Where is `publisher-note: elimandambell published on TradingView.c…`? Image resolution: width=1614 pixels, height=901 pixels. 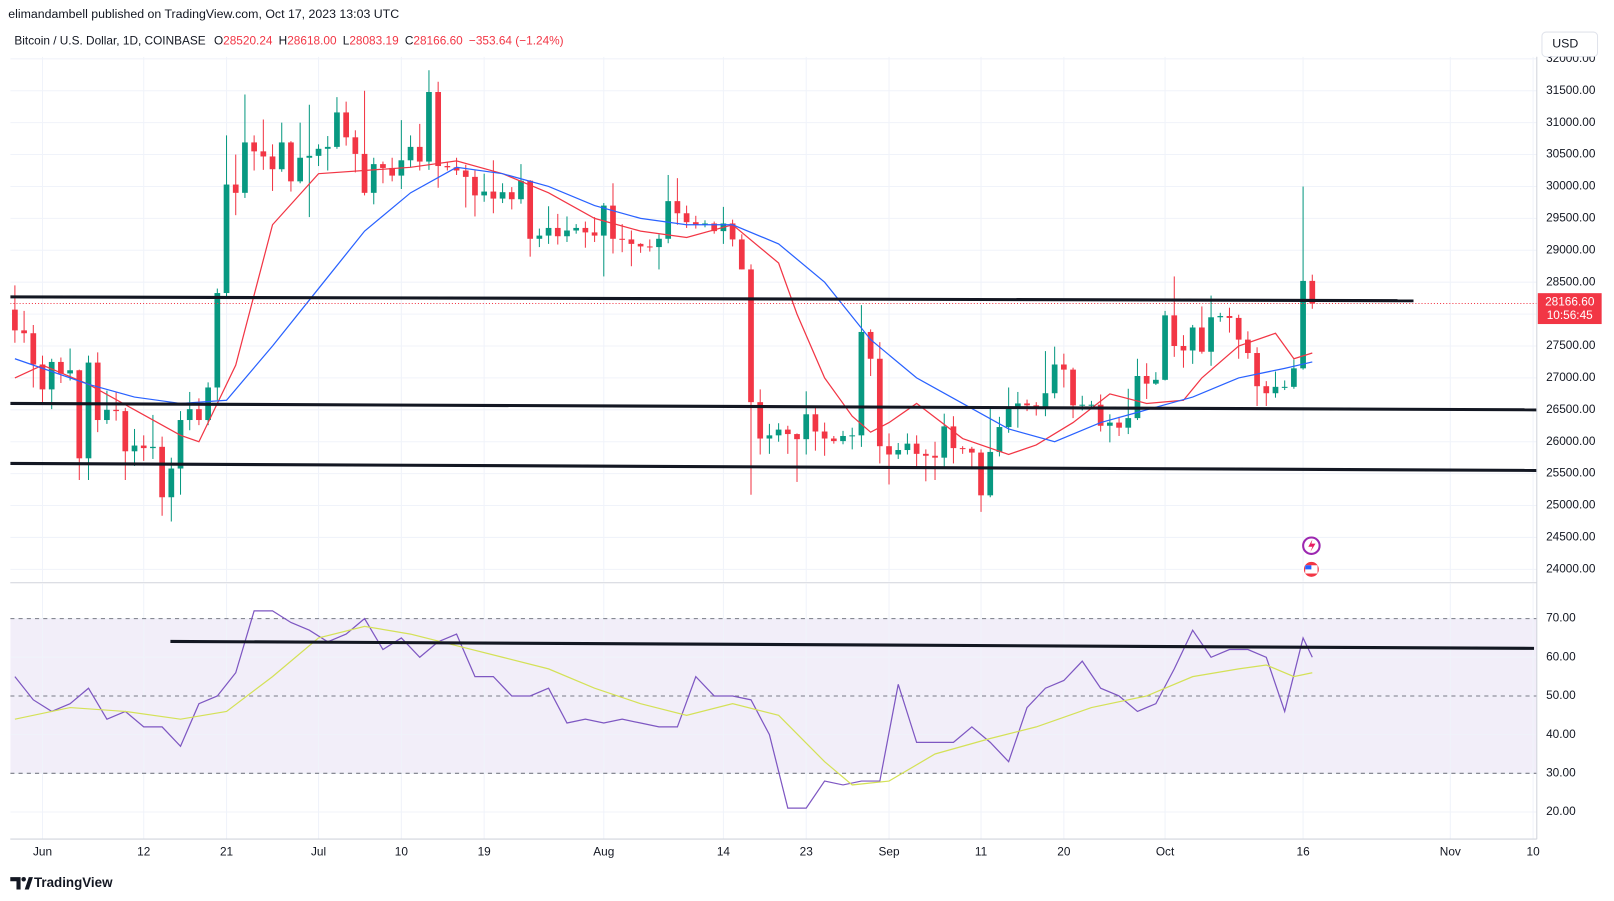 publisher-note: elimandambell published on TradingView.c… is located at coordinates (203, 14).